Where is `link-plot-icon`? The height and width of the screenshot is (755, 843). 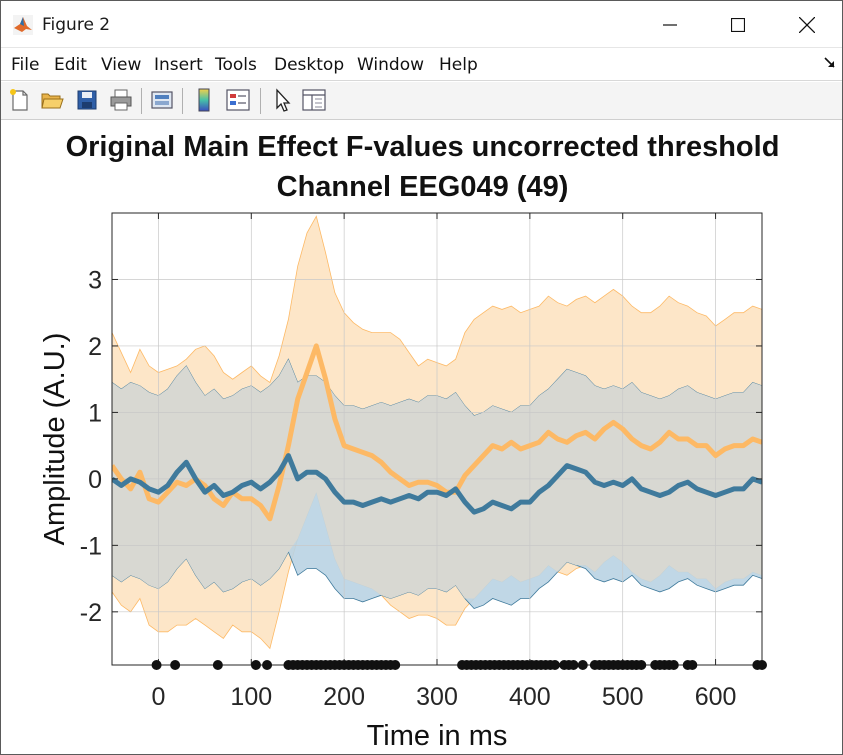
link-plot-icon is located at coordinates (163, 100).